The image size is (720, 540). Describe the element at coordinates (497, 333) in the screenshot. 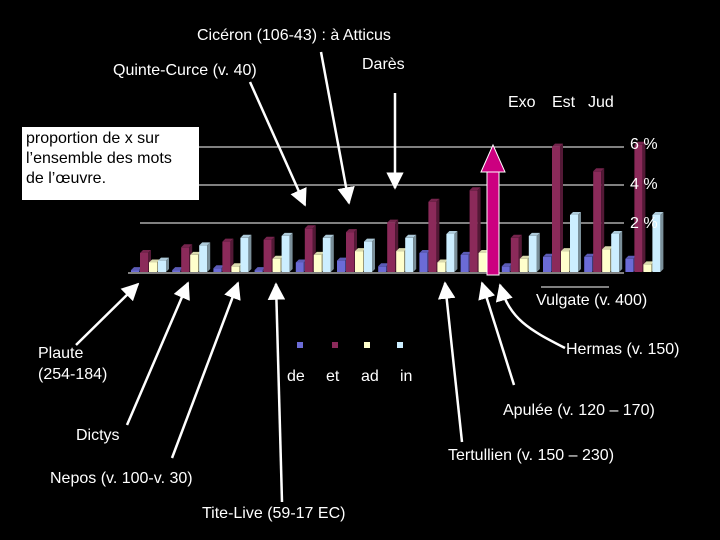

I see `arrow-apulee` at that location.